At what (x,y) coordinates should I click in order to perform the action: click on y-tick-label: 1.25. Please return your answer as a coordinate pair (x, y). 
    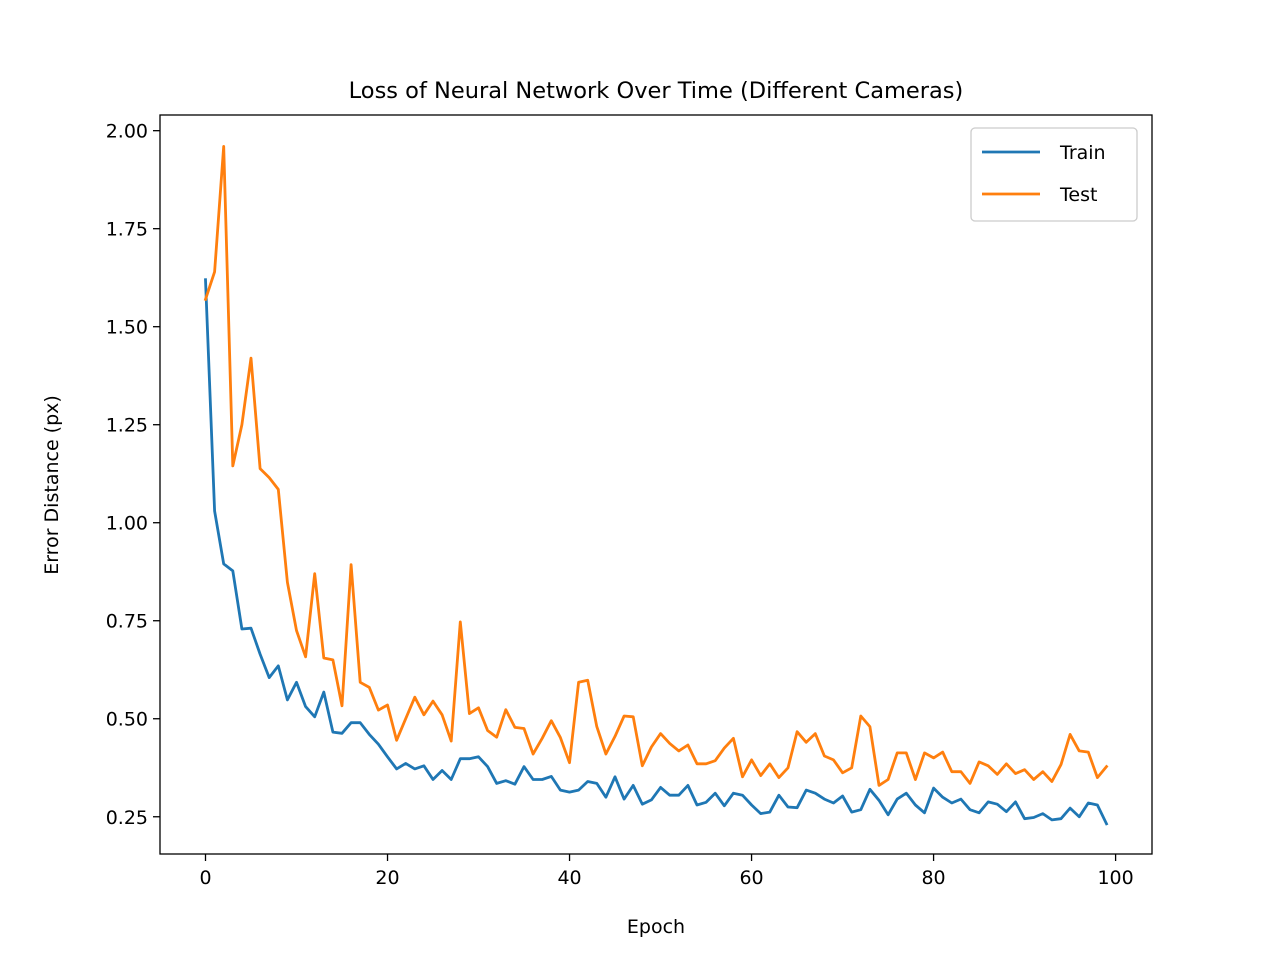
    Looking at the image, I should click on (127, 426).